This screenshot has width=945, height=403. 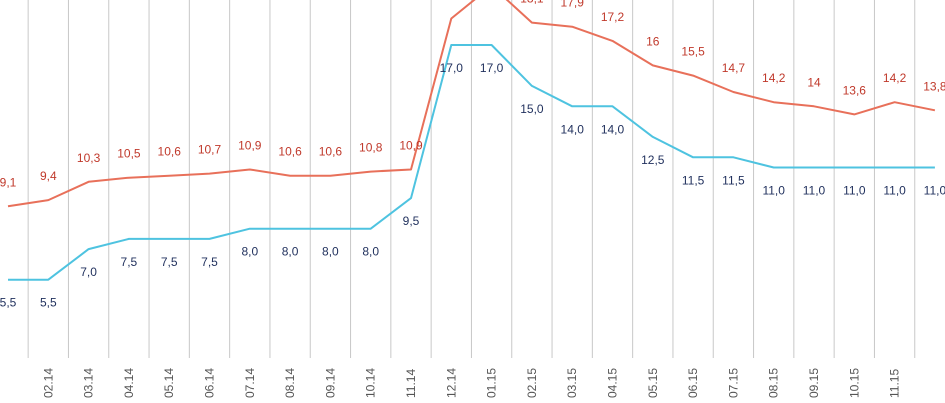 What do you see at coordinates (613, 383) in the screenshot?
I see `x-tick-label: 04.15` at bounding box center [613, 383].